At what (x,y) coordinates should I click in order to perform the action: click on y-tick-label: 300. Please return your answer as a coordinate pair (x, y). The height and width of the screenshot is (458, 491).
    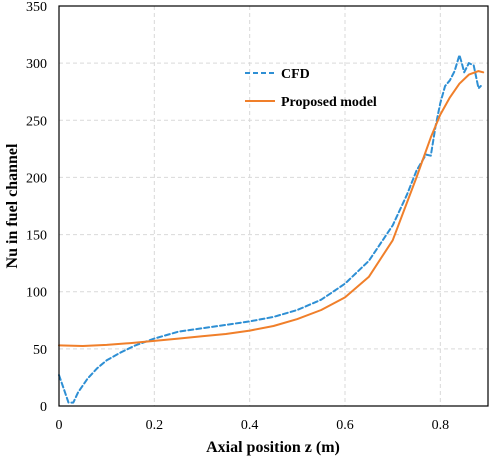
    Looking at the image, I should click on (36, 64).